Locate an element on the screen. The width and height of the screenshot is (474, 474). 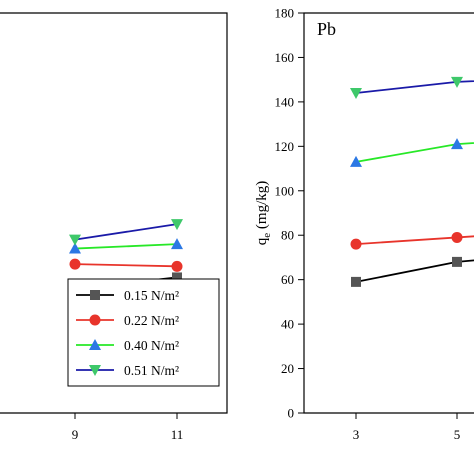
y-axis-label-unit: (mg/kg) is located at coordinates (262, 207).